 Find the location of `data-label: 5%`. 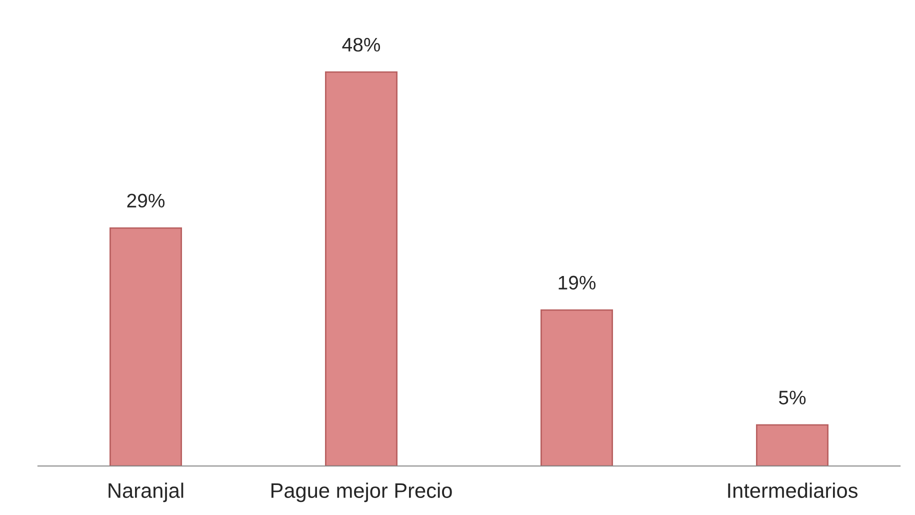

data-label: 5% is located at coordinates (792, 397).